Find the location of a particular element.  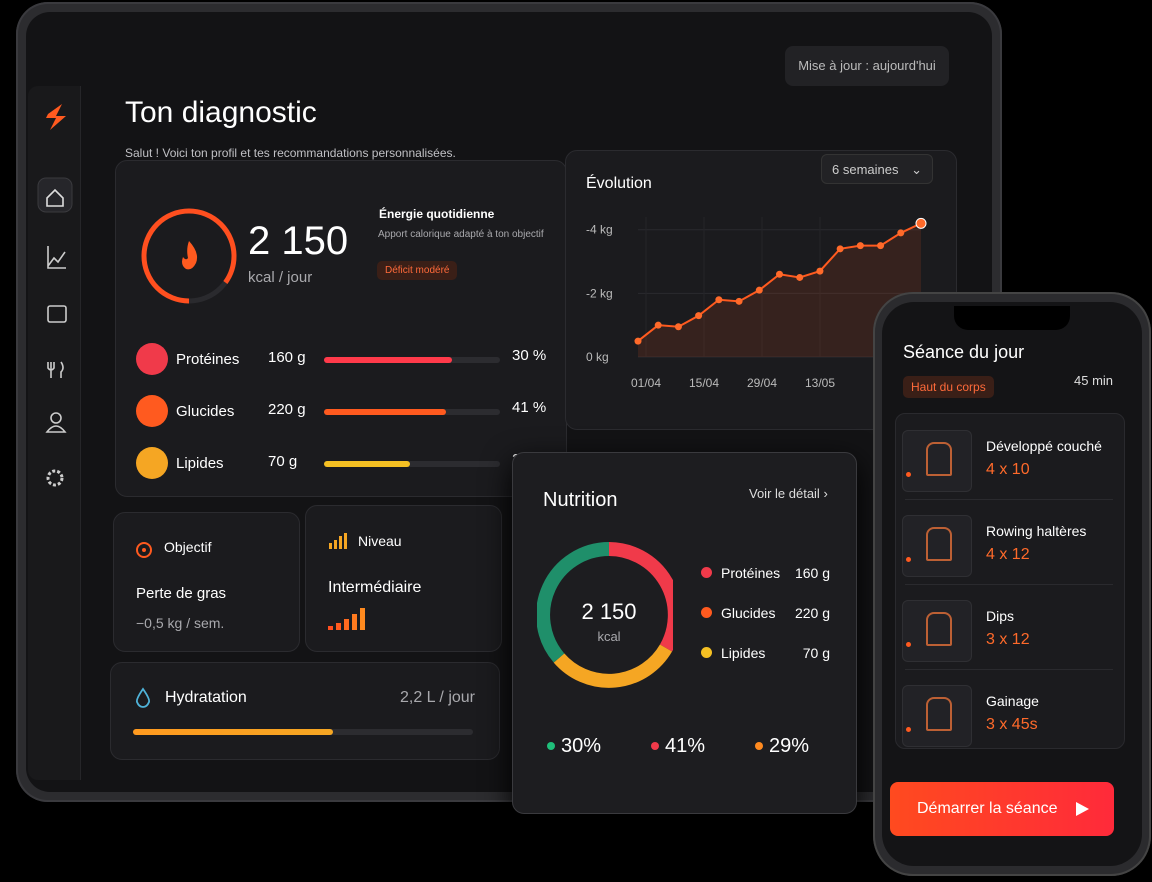

level-label: Niveau is located at coordinates (380, 541).